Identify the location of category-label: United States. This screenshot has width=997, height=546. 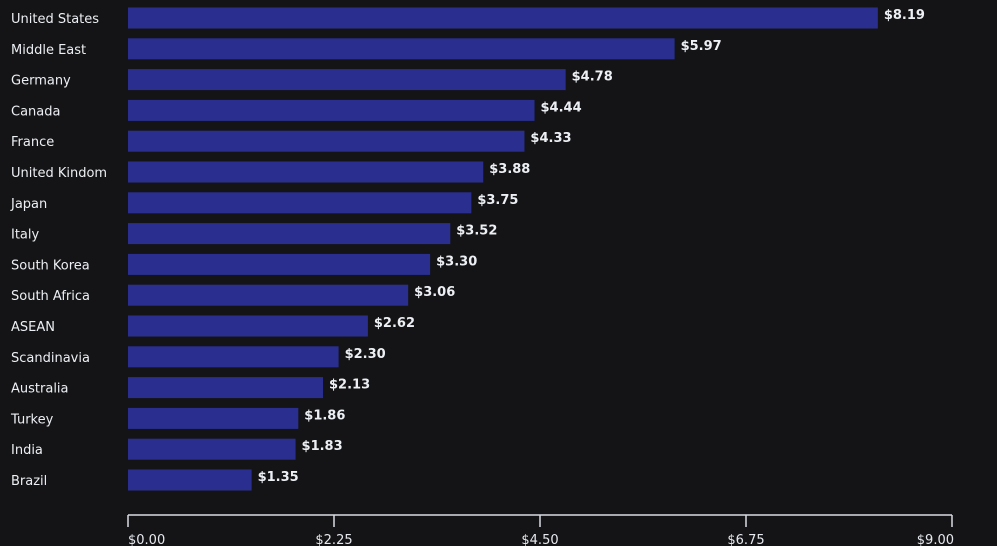
(55, 19).